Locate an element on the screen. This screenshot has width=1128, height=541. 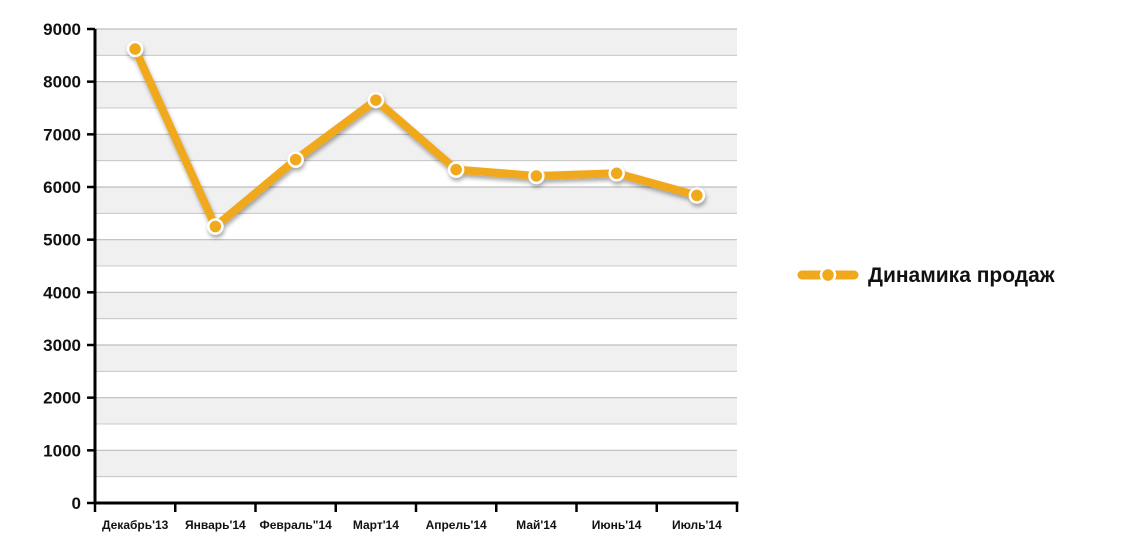
y-tick-label: 0 is located at coordinates (76, 503).